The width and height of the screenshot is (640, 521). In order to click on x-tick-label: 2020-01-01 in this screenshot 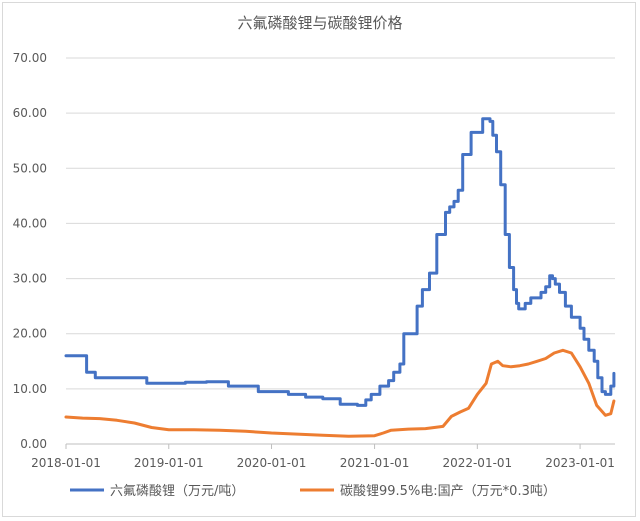, I will do `click(272, 463)`.